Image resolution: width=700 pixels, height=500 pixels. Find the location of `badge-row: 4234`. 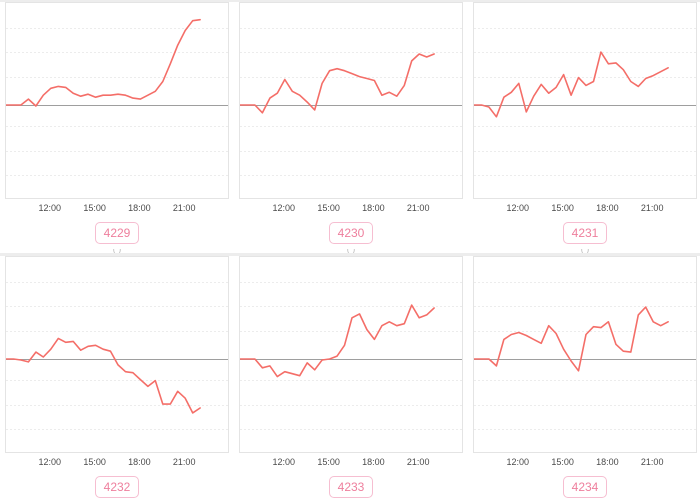

badge-row: 4234 is located at coordinates (585, 487).